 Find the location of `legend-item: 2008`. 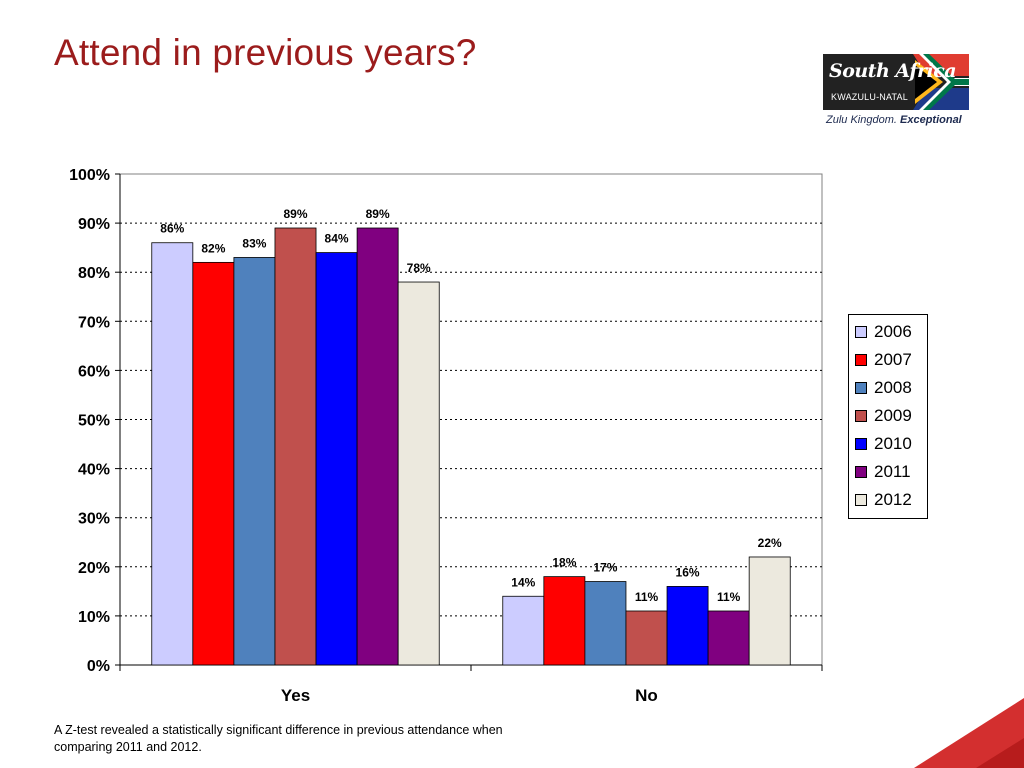

legend-item: 2008 is located at coordinates (888, 388).